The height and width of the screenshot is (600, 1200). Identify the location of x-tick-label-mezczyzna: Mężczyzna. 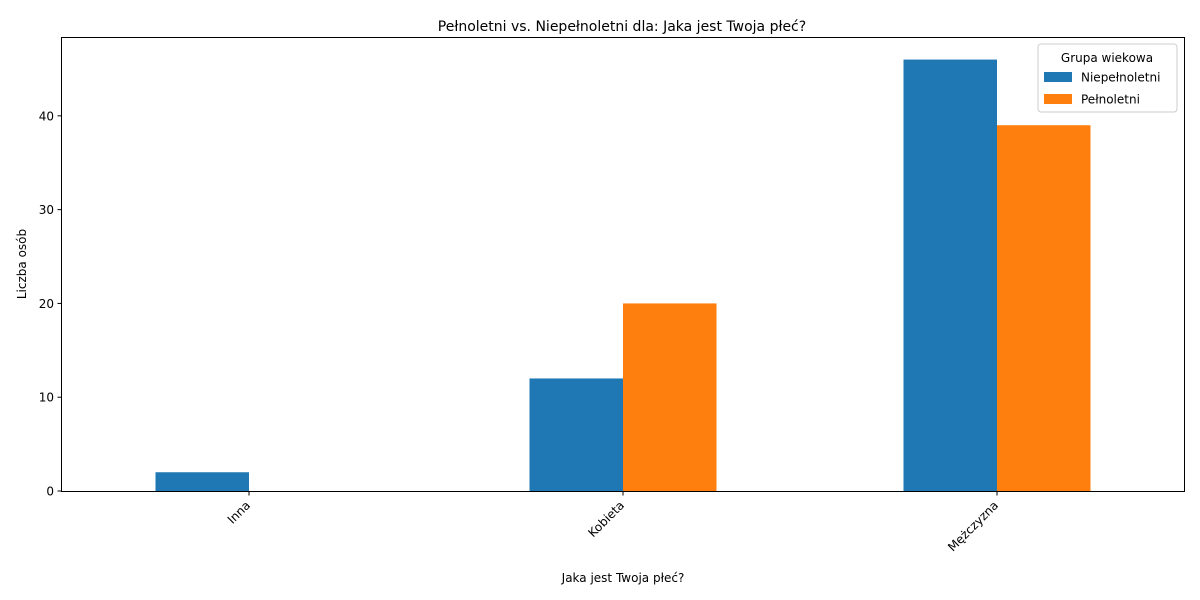
(973, 526).